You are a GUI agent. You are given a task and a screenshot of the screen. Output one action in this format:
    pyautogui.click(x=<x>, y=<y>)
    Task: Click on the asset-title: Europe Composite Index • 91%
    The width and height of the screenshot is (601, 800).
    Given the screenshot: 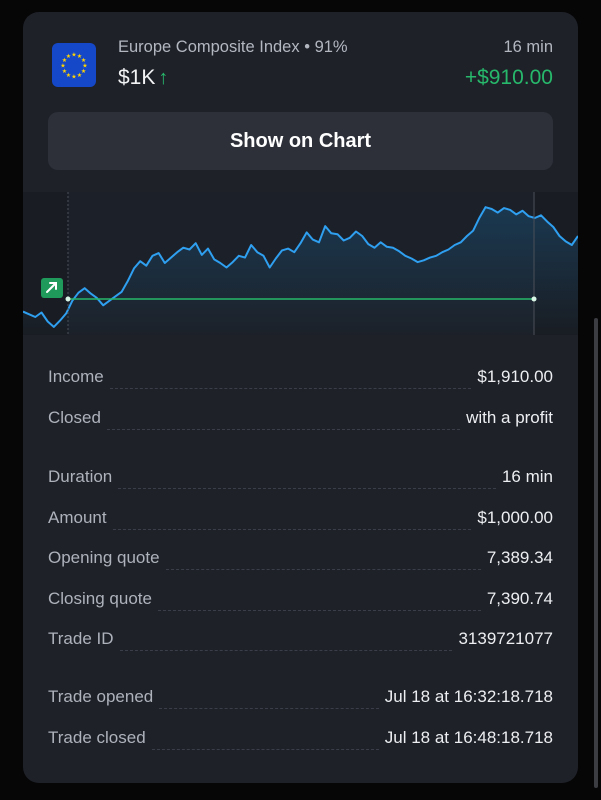 What is the action you would take?
    pyautogui.click(x=233, y=47)
    